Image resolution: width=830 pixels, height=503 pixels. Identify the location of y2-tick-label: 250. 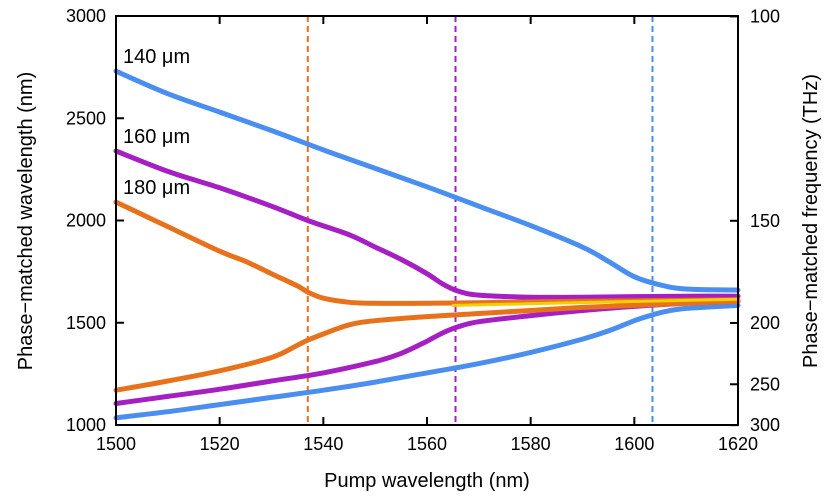
(765, 384).